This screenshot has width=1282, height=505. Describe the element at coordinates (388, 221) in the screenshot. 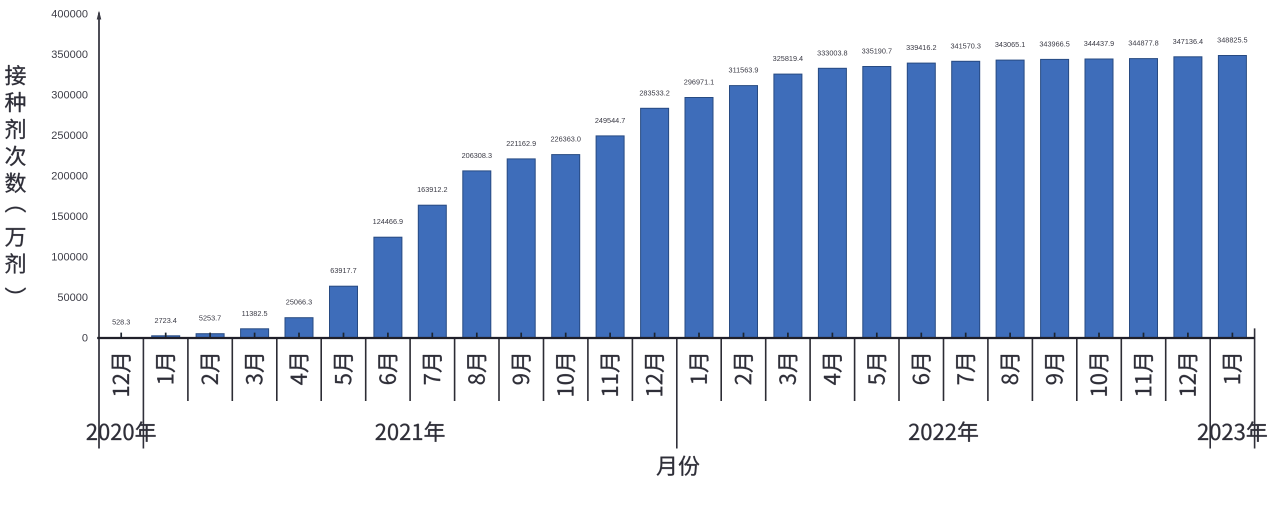

I see `svg-text: 124466.9` at that location.